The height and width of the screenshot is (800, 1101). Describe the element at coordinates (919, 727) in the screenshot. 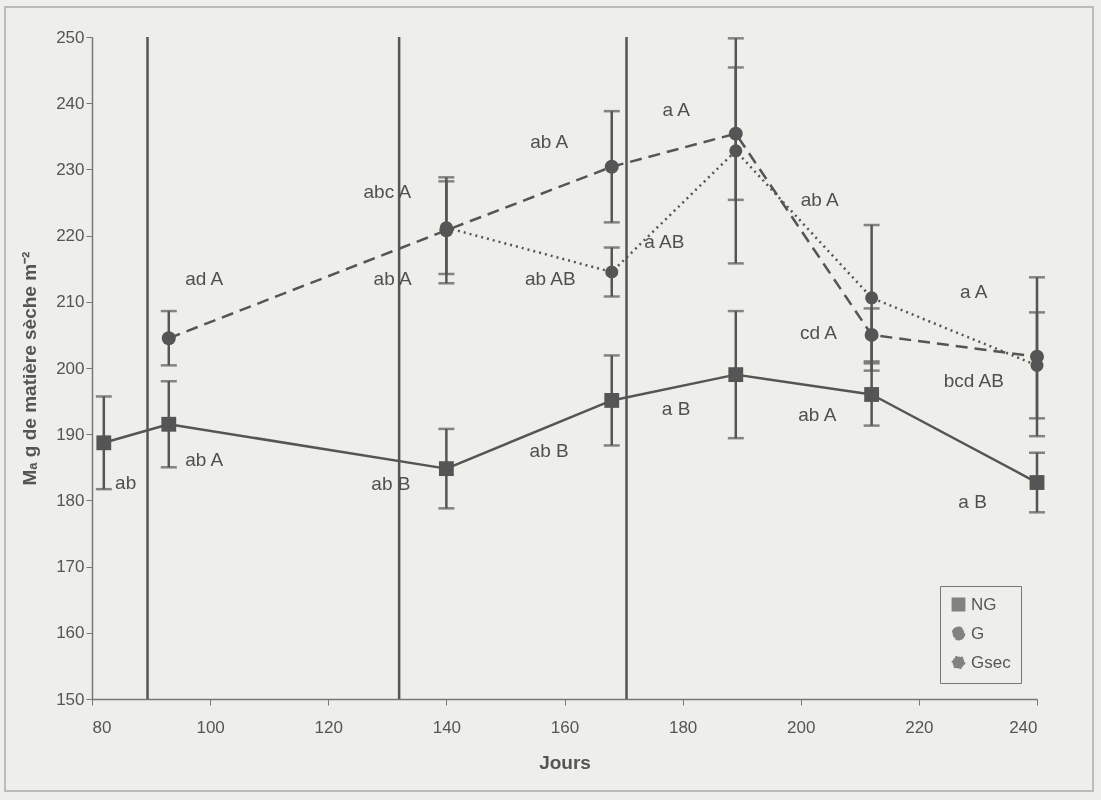

I see `x-tick-label: 220` at that location.